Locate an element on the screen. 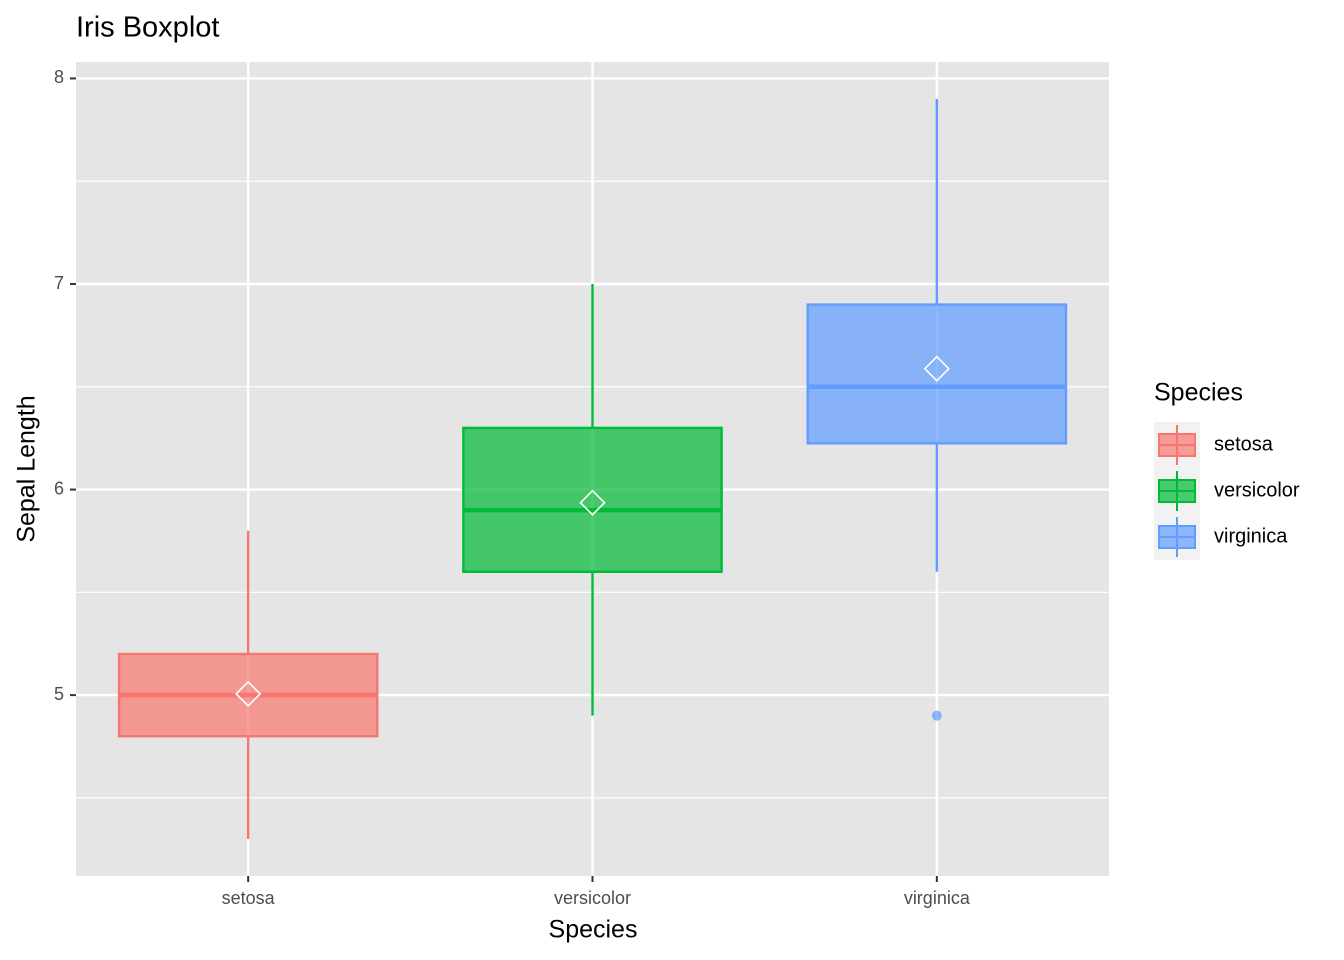 This screenshot has height=960, width=1344. outlier is located at coordinates (936, 715).